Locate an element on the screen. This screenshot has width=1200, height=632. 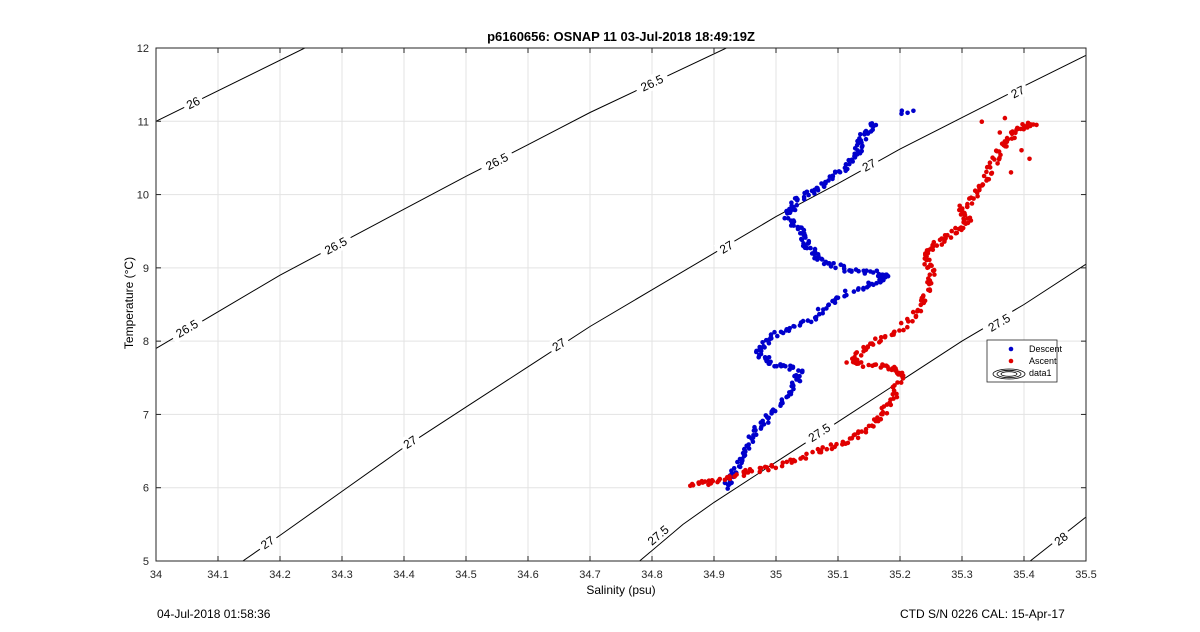
x-tick-label: 35.3 is located at coordinates (961, 575).